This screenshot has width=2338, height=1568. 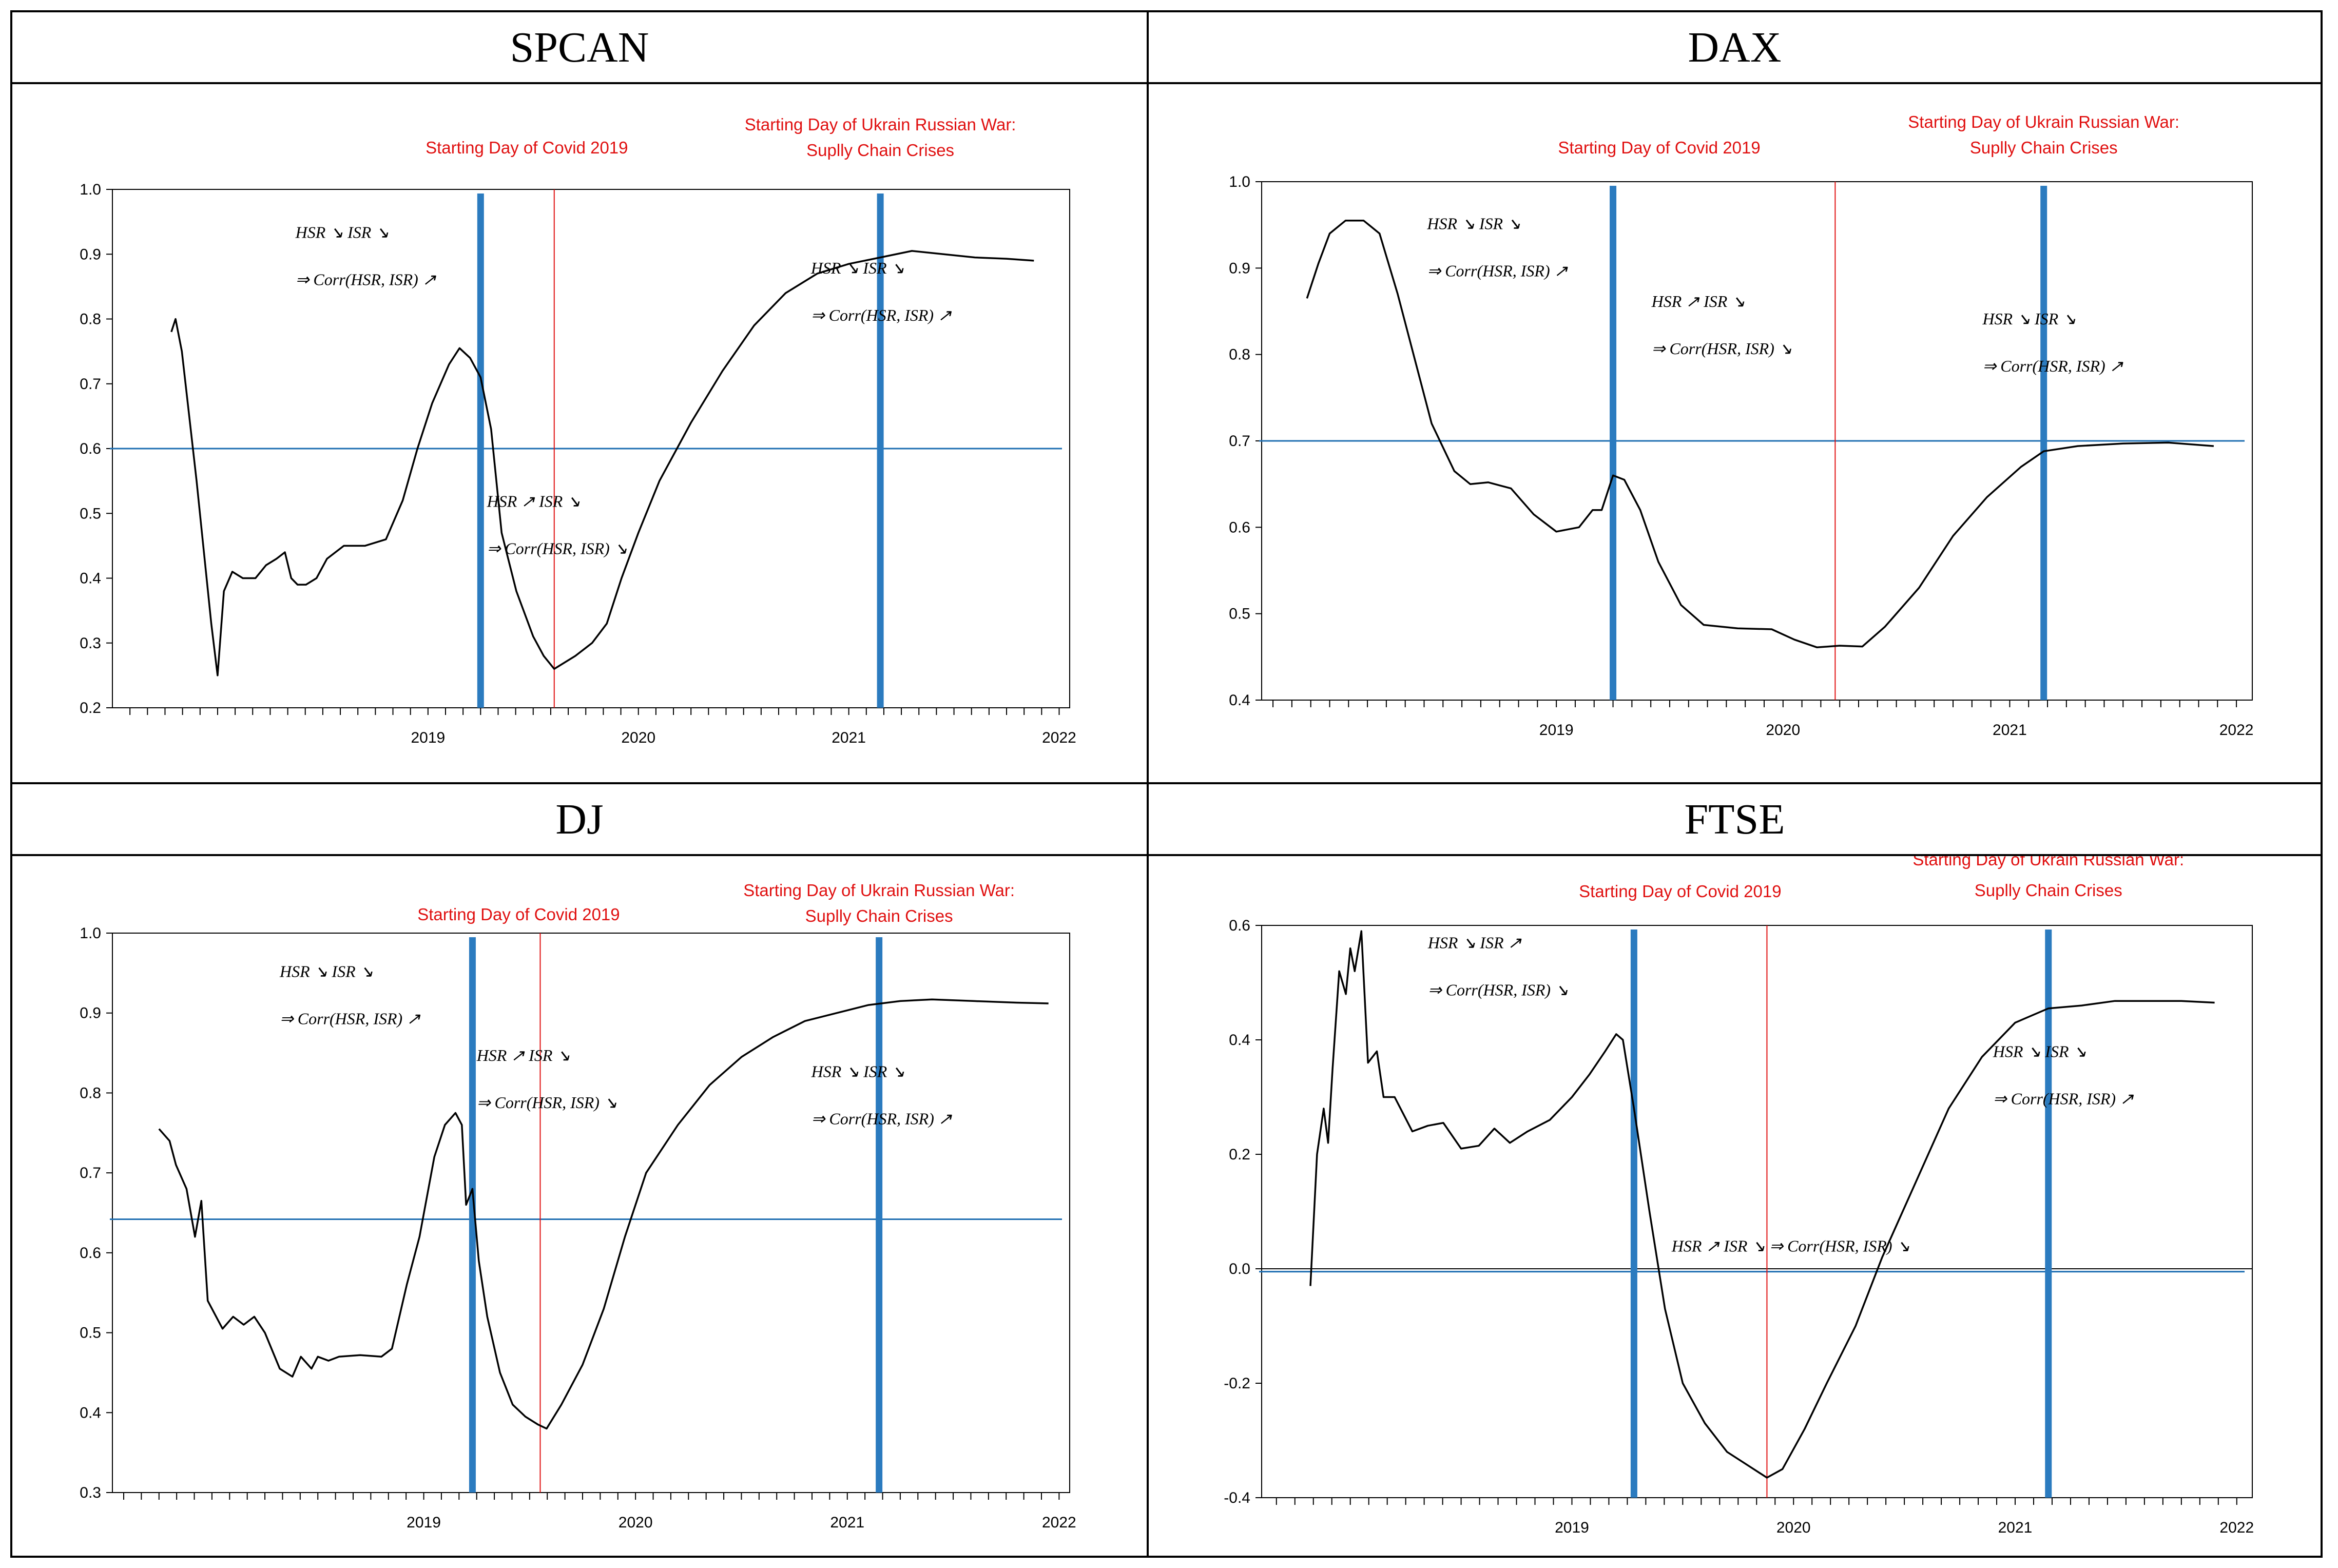 What do you see at coordinates (1237, 1497) in the screenshot?
I see `y-tick-label: -0.4` at bounding box center [1237, 1497].